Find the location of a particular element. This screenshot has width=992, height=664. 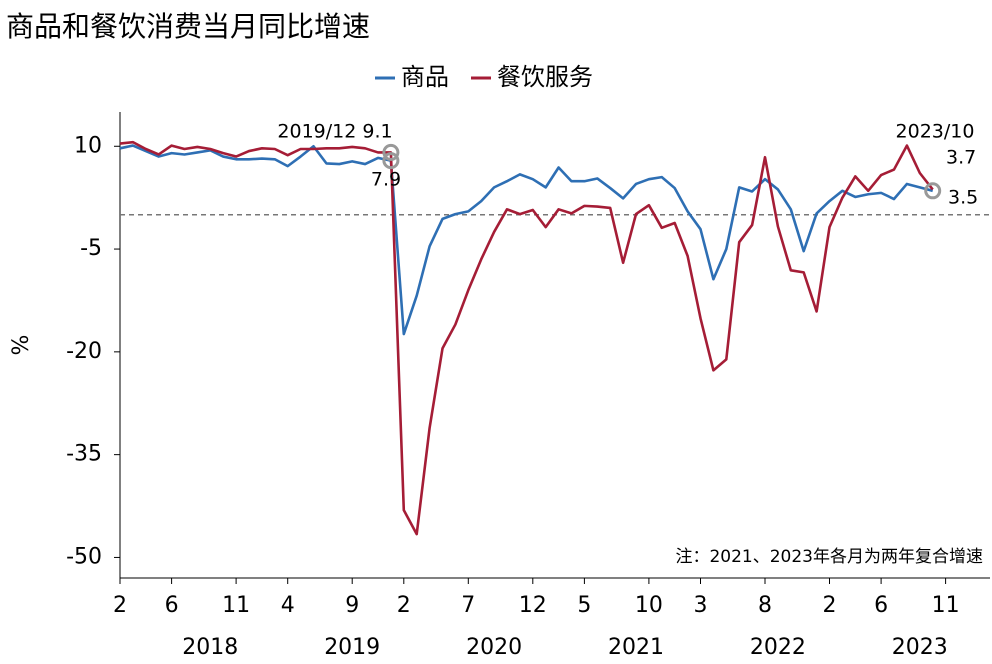

x-tick-label: 7 is located at coordinates (468, 605).